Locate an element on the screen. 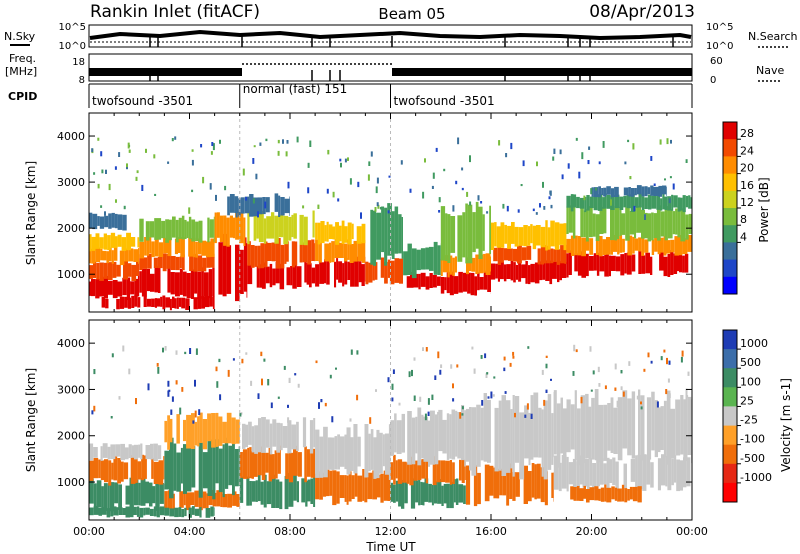 The image size is (800, 554). cpid-label: CPID is located at coordinates (22, 96).